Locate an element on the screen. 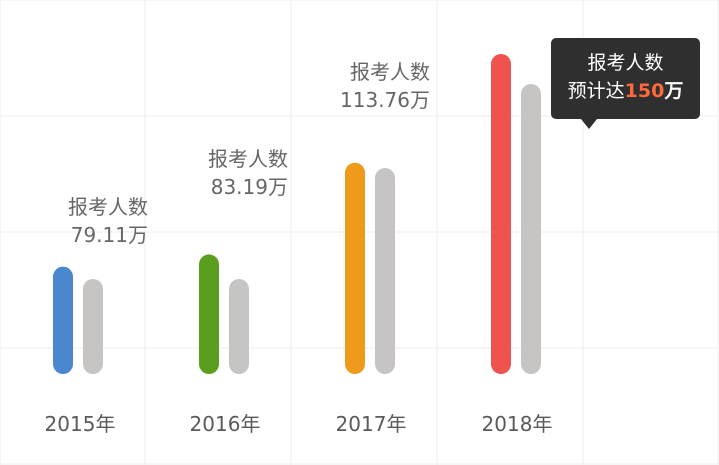  tooltip-line1: 报考人数 is located at coordinates (625, 63).